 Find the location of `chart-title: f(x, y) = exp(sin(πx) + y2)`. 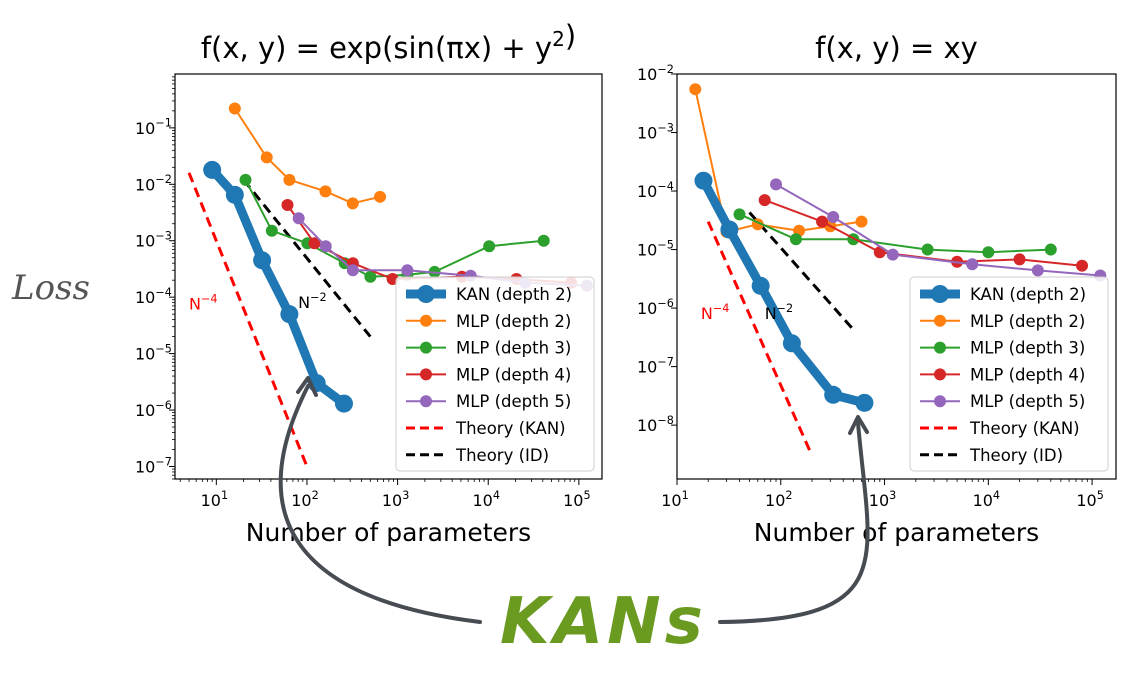

chart-title: f(x, y) = exp(sin(πx) + y2) is located at coordinates (388, 42).